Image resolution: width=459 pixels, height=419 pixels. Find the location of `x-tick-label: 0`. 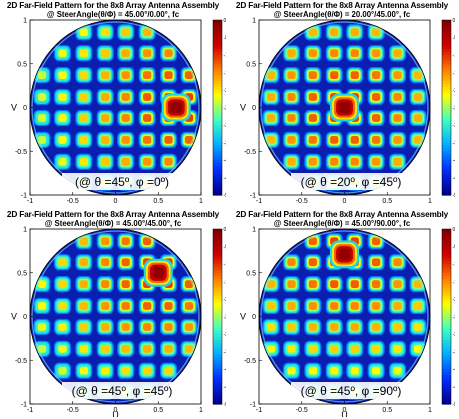

x-tick-label: 0 is located at coordinates (116, 201).